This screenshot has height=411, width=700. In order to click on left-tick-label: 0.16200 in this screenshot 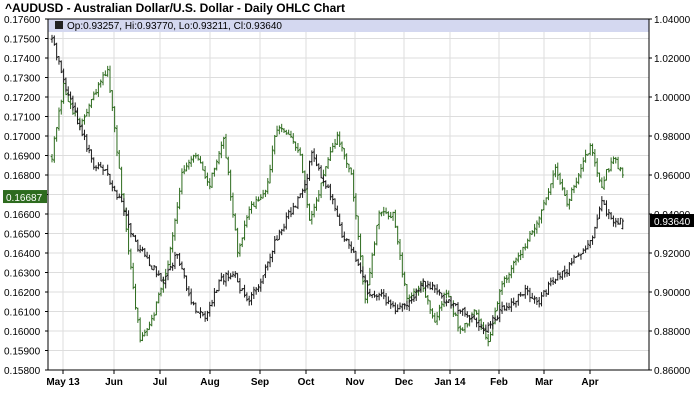, I will do `click(22, 293)`.